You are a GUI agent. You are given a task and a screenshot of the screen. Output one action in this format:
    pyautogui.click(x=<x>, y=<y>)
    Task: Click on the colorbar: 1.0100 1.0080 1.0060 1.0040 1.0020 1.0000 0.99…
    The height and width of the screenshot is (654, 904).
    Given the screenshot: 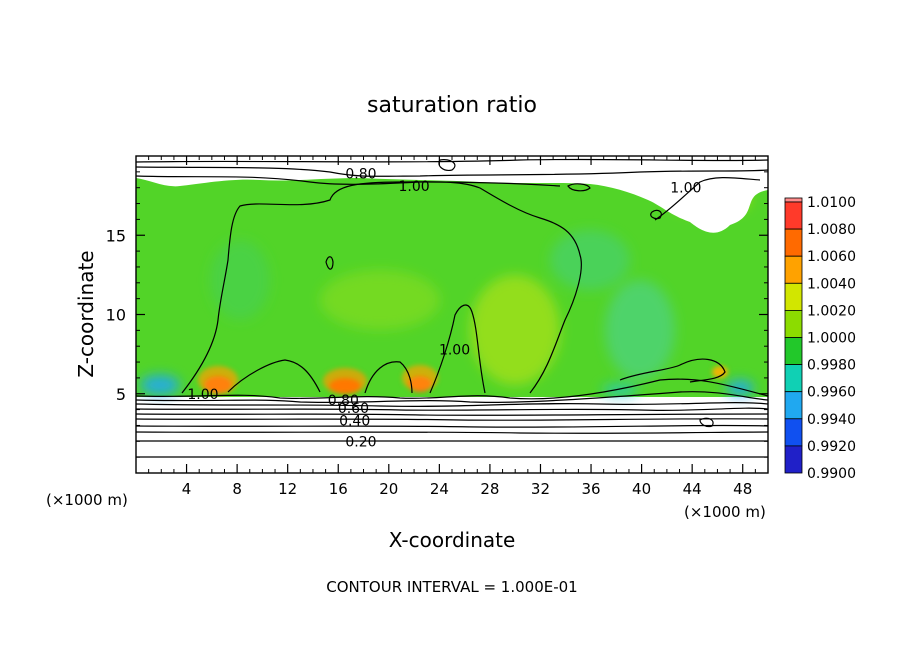 What is the action you would take?
    pyautogui.click(x=820, y=338)
    